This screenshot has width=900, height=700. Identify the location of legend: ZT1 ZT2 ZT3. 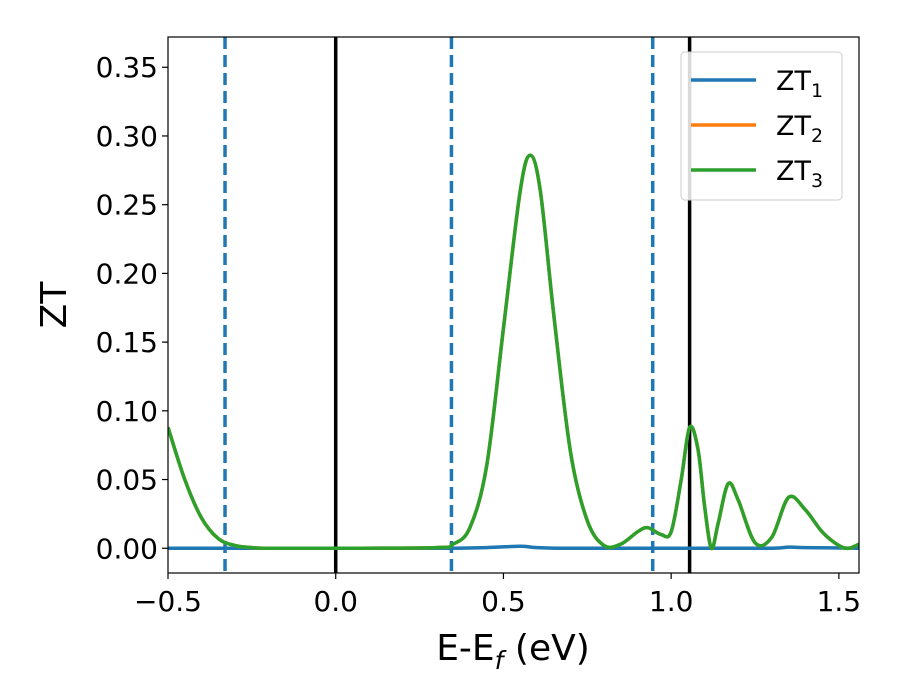
(761, 126).